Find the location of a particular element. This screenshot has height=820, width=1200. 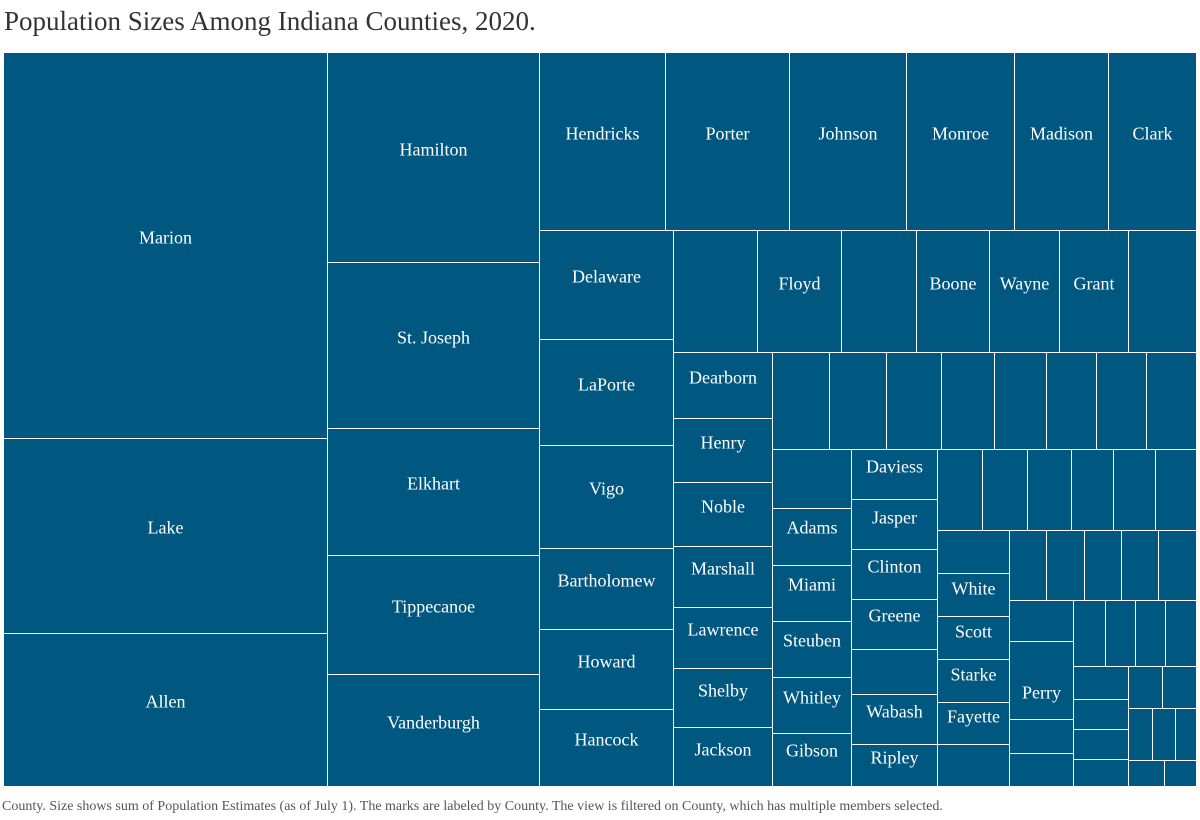

treemap-cell-porter: Porter is located at coordinates (728, 142).